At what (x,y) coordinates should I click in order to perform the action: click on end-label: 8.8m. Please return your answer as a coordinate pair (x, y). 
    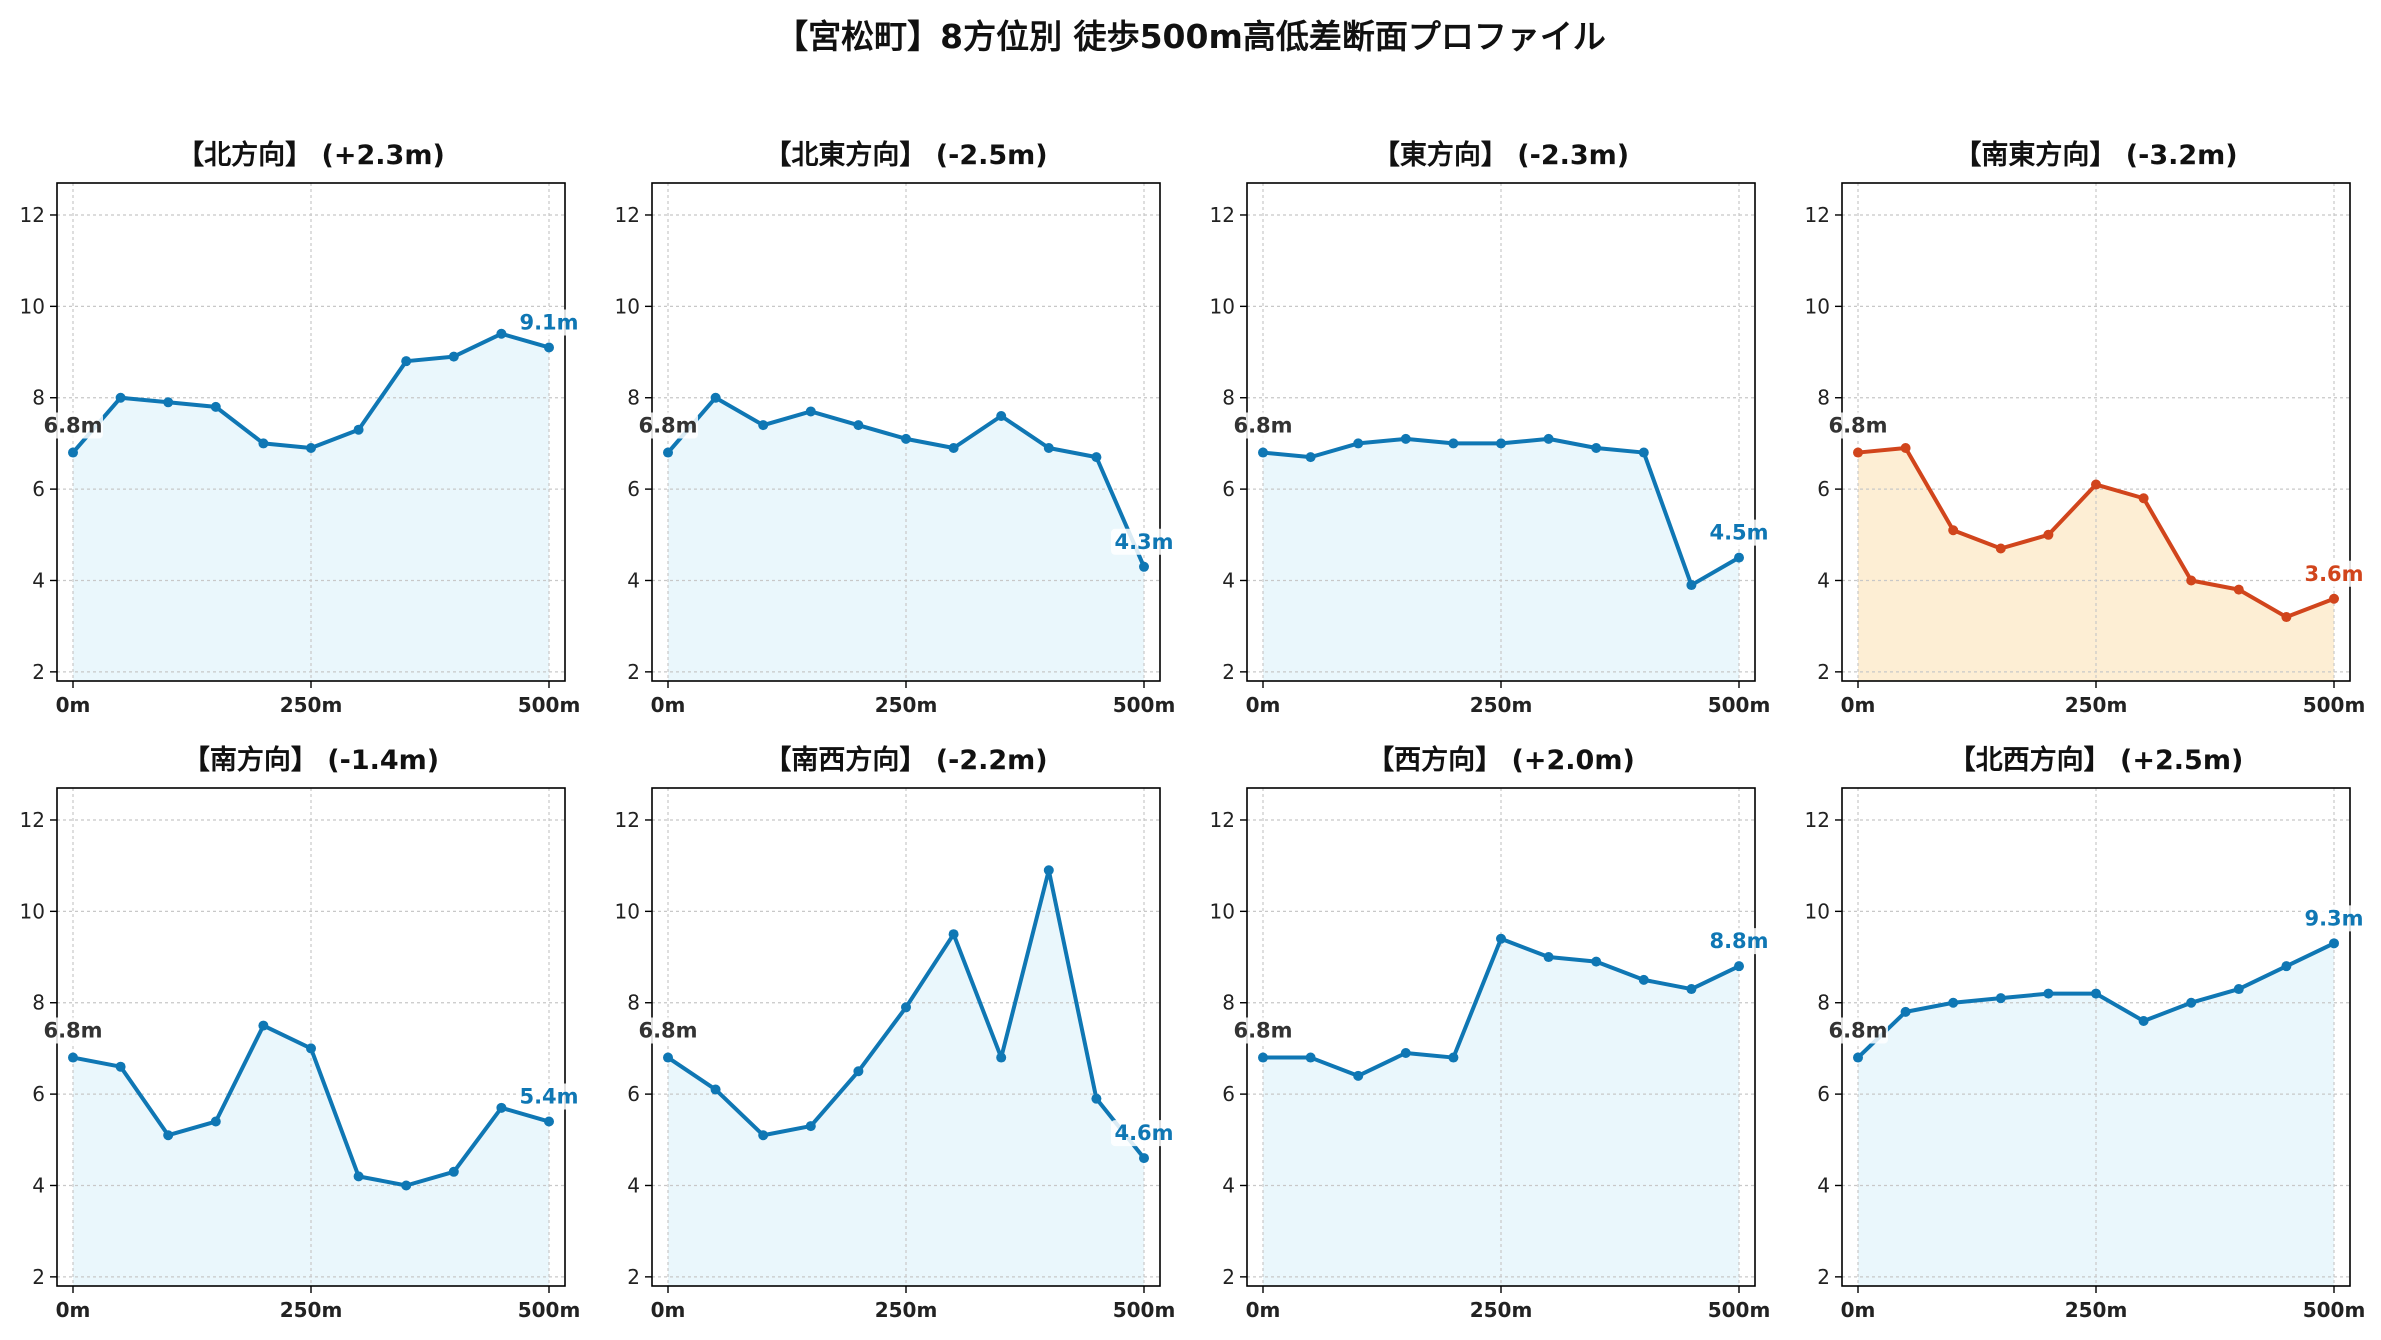
    Looking at the image, I should click on (1738, 941).